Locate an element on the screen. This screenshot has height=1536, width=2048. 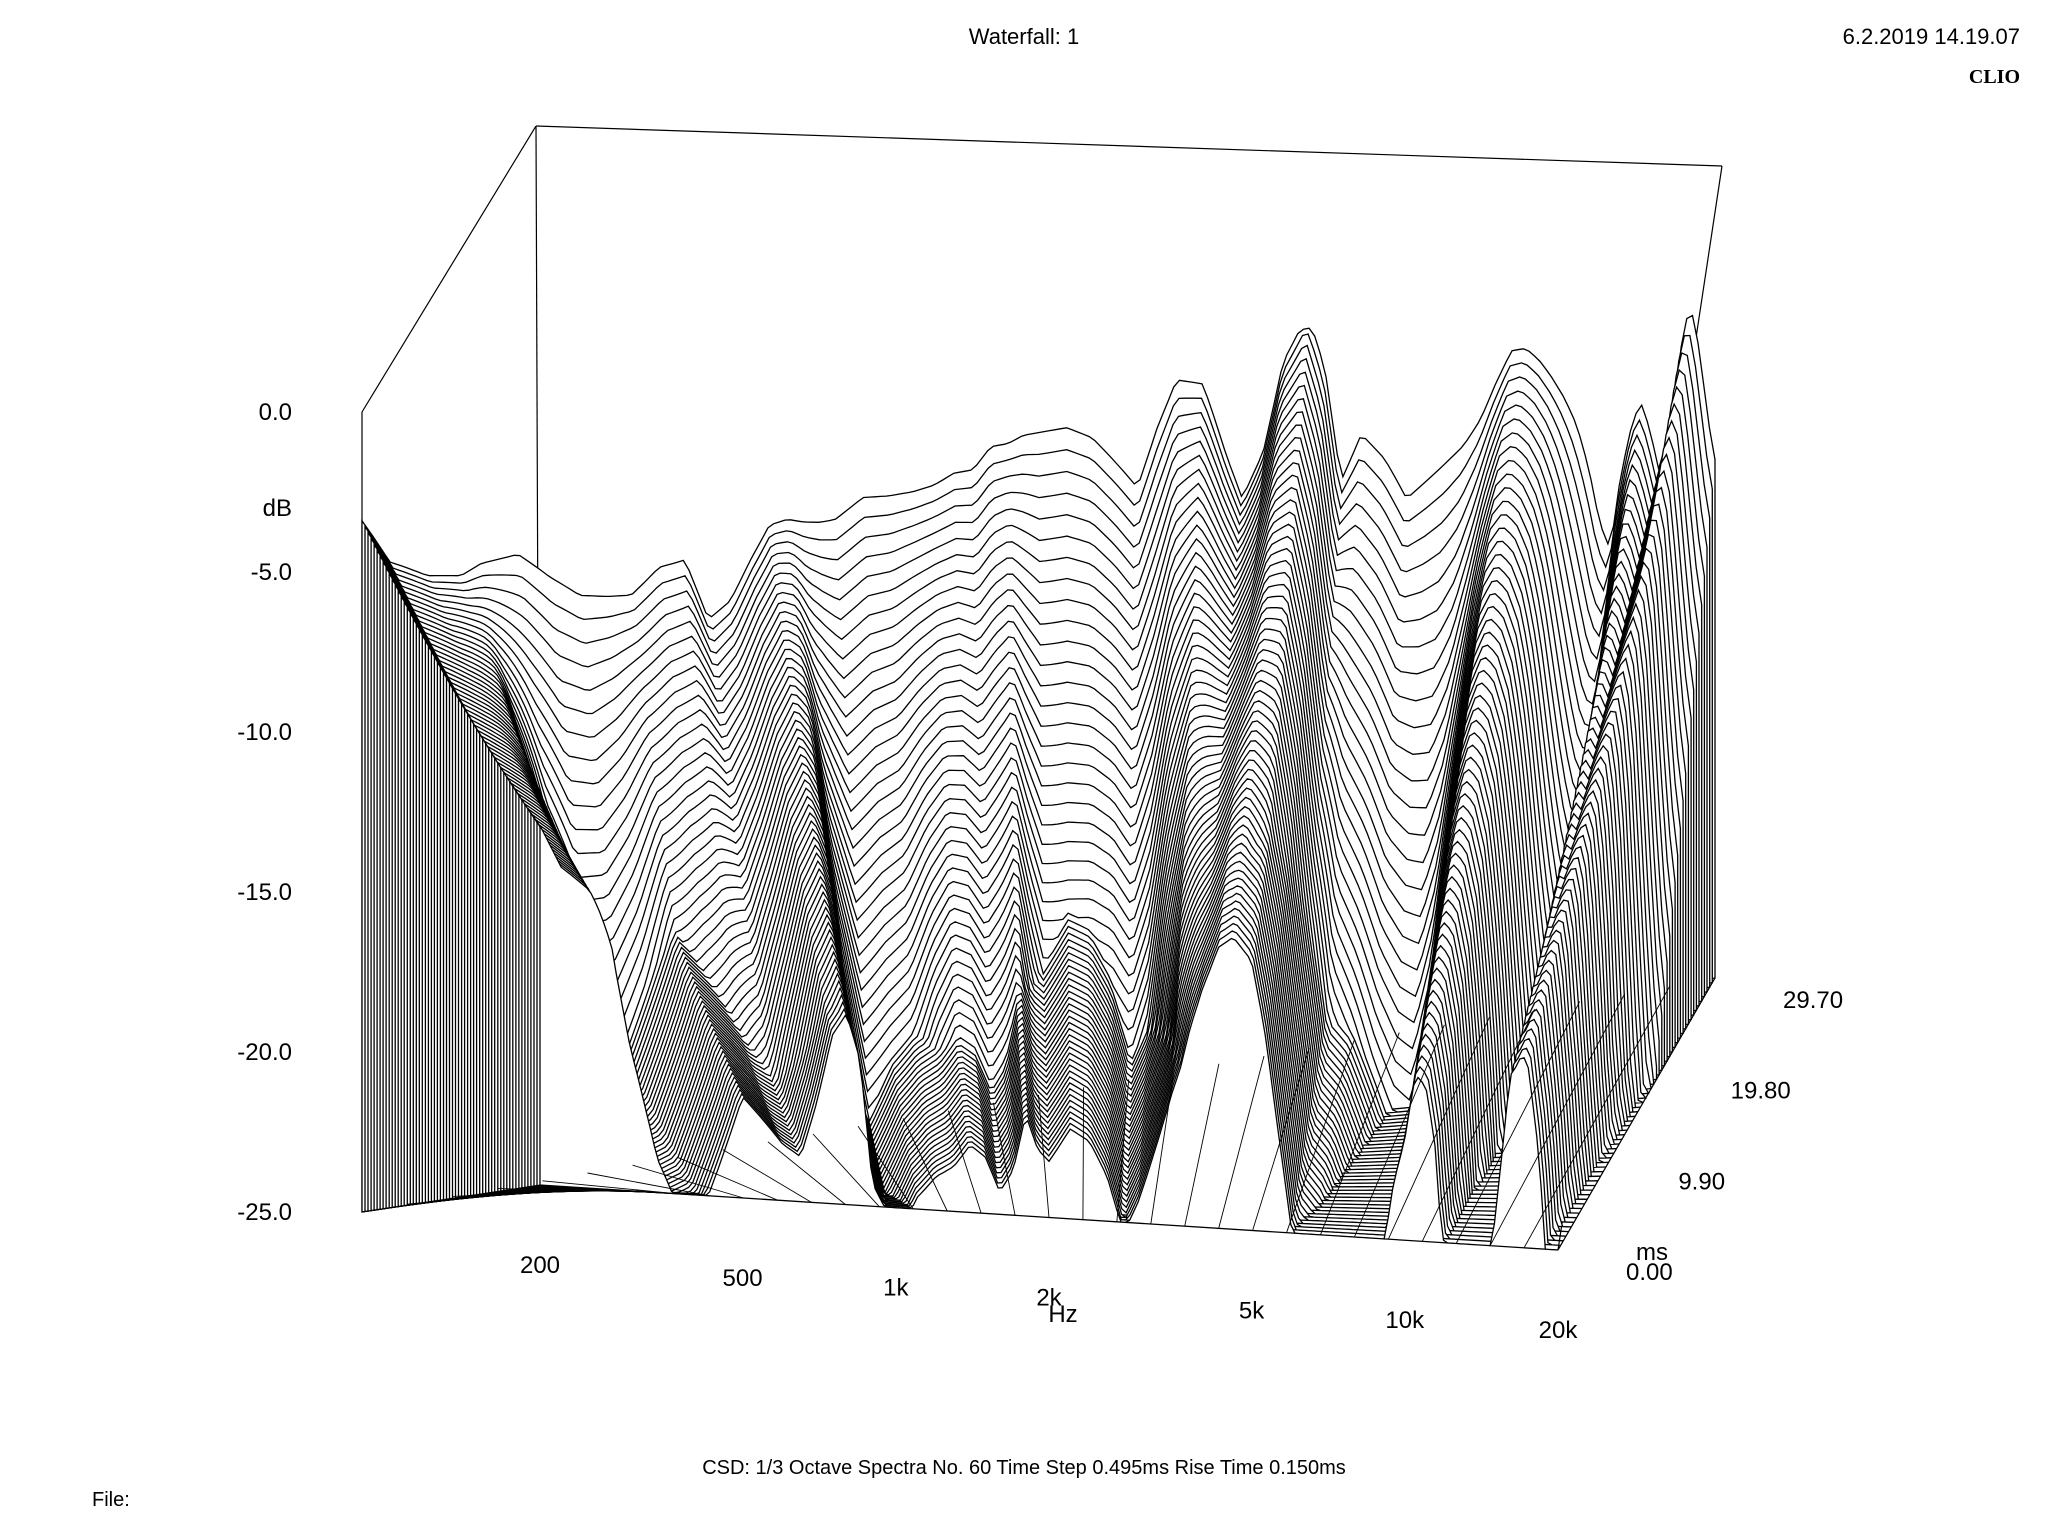
z-tick-label-1: 0.00 is located at coordinates (1649, 1272).